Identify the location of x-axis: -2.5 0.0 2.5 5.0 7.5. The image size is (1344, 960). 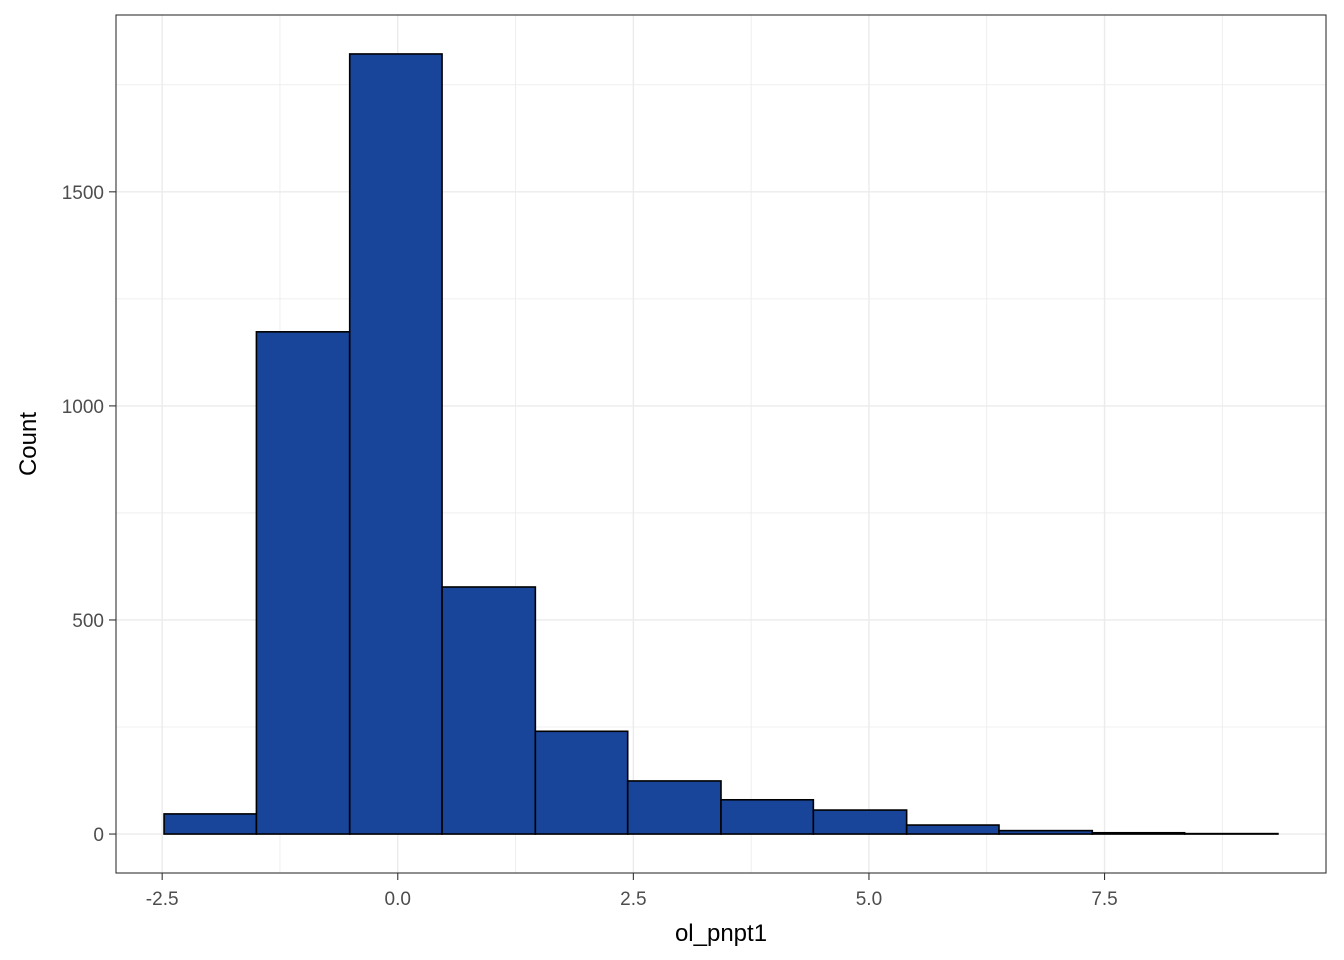
(632, 891).